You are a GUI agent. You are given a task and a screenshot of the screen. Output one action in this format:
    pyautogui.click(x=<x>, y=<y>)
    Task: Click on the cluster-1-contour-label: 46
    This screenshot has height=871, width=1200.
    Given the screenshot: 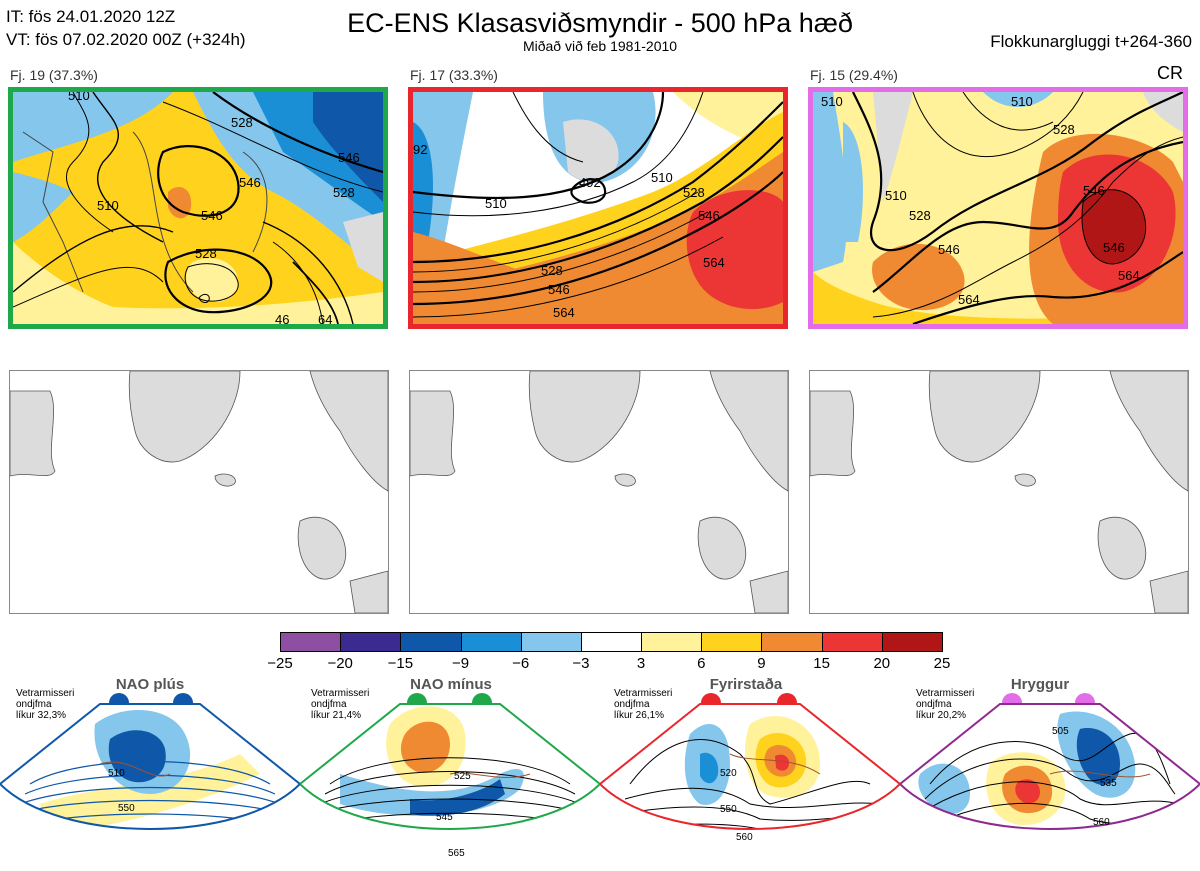 What is the action you would take?
    pyautogui.click(x=282, y=318)
    